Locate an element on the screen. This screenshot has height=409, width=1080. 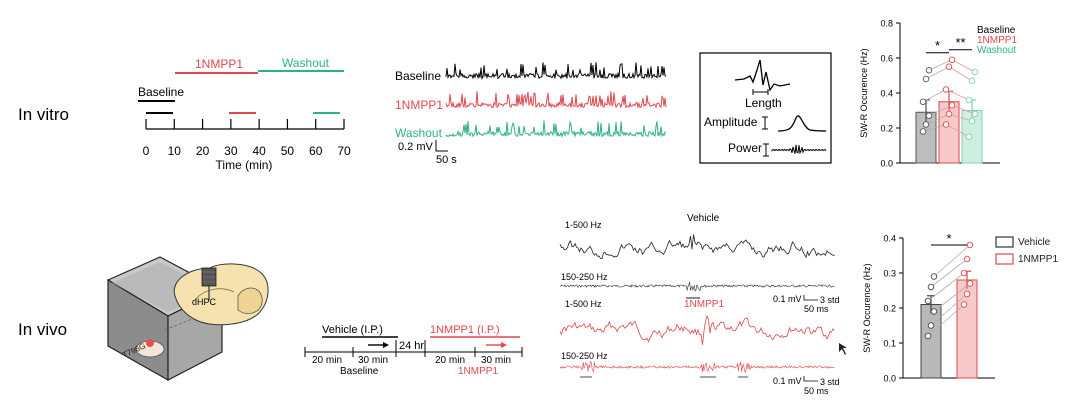
vivo-scale-3: 50 ms is located at coordinates (816, 309).